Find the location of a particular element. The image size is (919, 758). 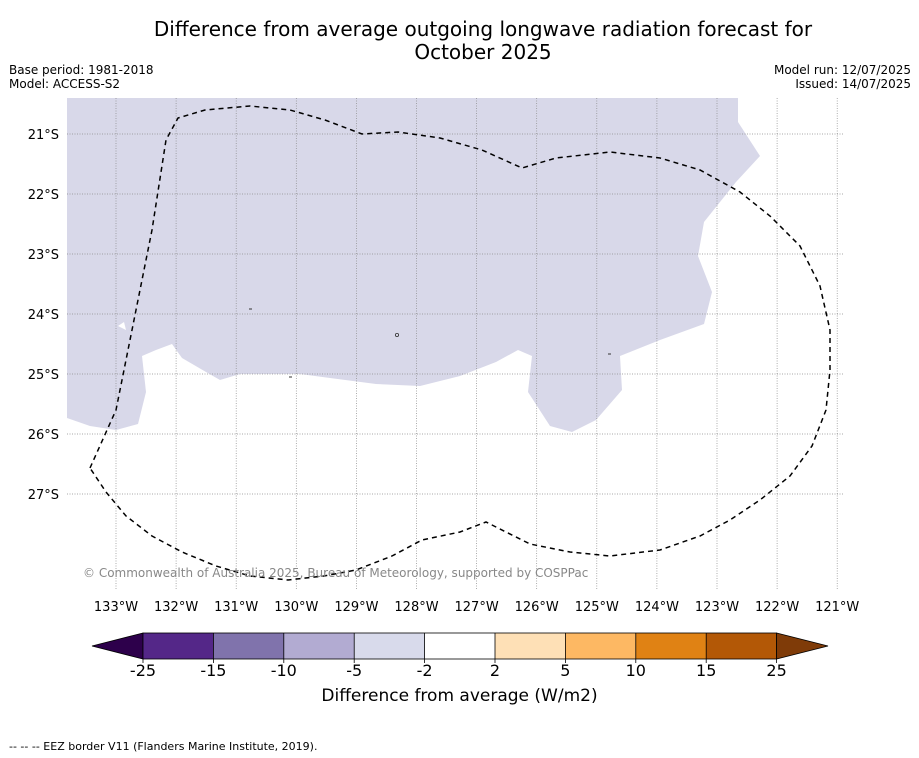

latitude-label: 23°S is located at coordinates (43, 255).